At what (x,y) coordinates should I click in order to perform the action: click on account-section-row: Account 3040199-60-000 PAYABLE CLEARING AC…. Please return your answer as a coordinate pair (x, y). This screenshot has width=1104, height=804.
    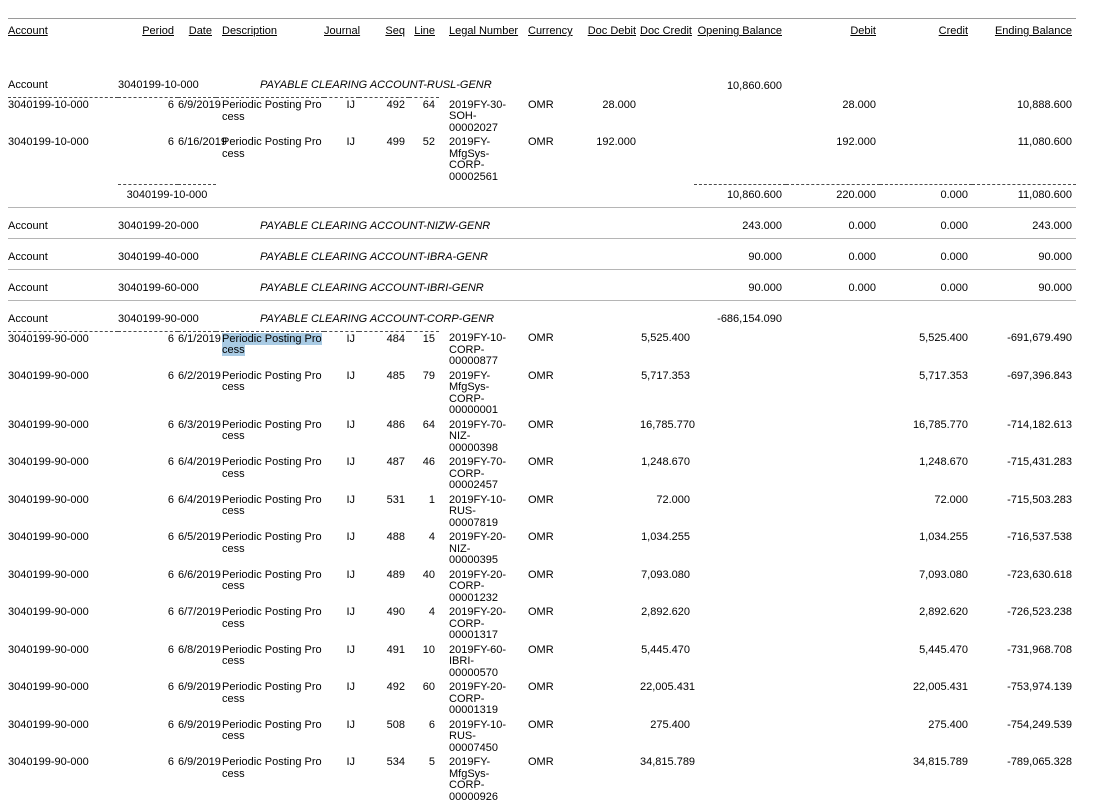
    Looking at the image, I should click on (542, 284).